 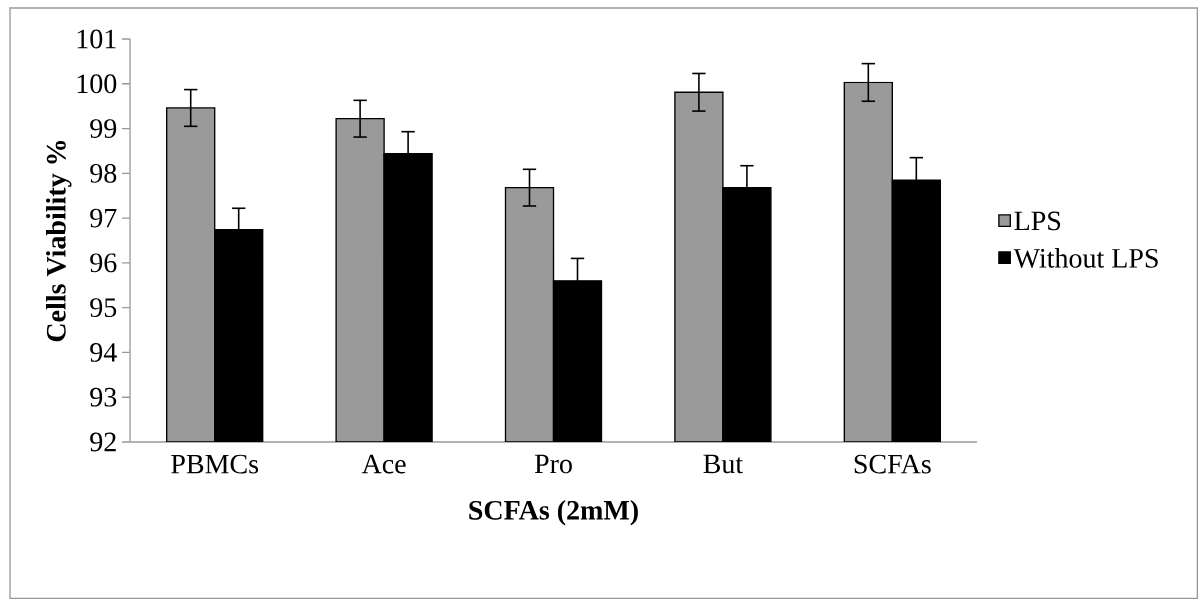 I want to click on legend-label: LPS, so click(x=1037, y=221).